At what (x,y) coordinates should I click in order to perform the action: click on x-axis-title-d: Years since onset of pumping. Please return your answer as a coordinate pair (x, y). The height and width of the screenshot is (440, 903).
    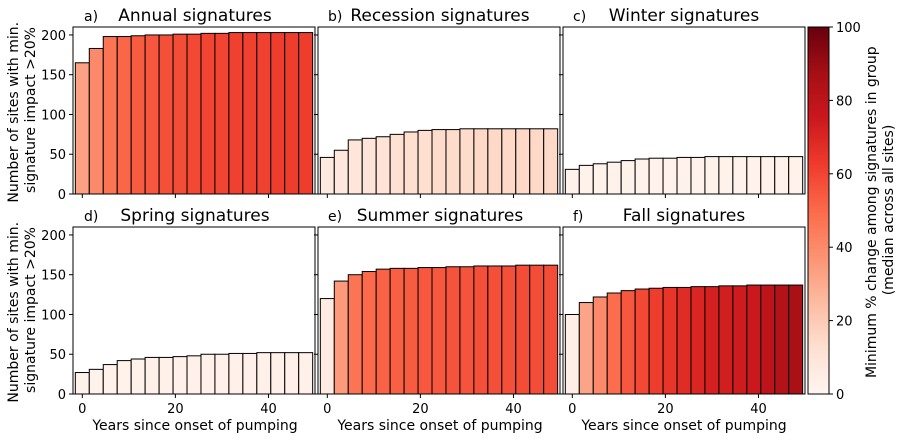
    Looking at the image, I should click on (194, 426).